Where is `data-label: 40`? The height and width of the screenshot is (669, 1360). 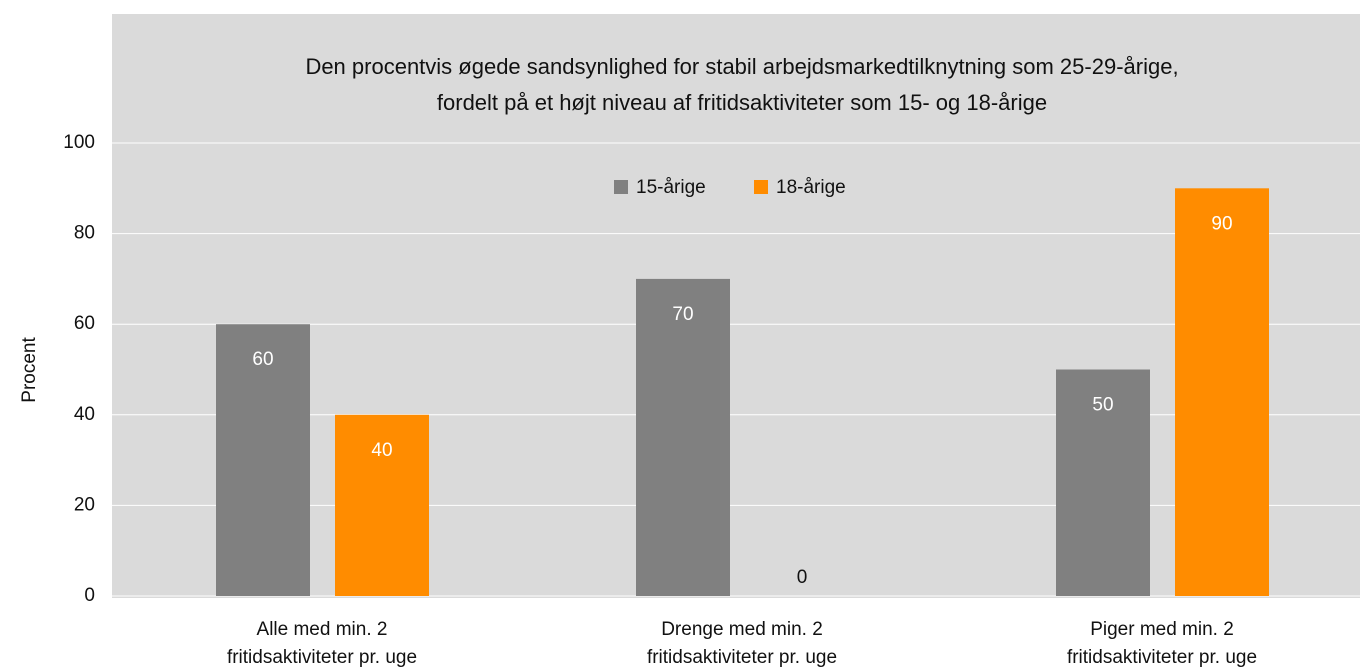
data-label: 40 is located at coordinates (381, 450).